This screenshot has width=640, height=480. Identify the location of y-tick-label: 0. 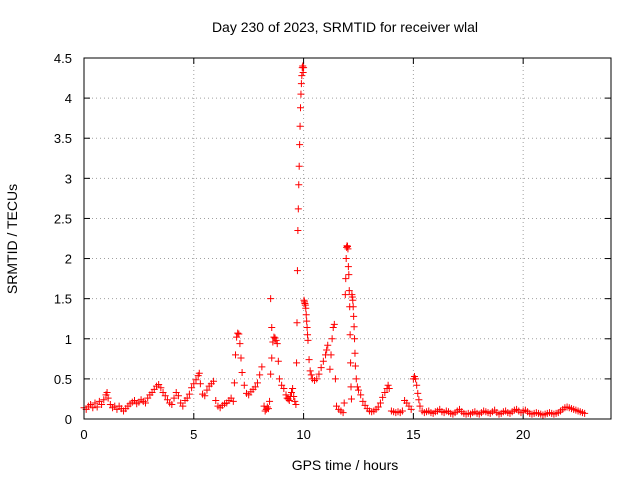
(68, 419).